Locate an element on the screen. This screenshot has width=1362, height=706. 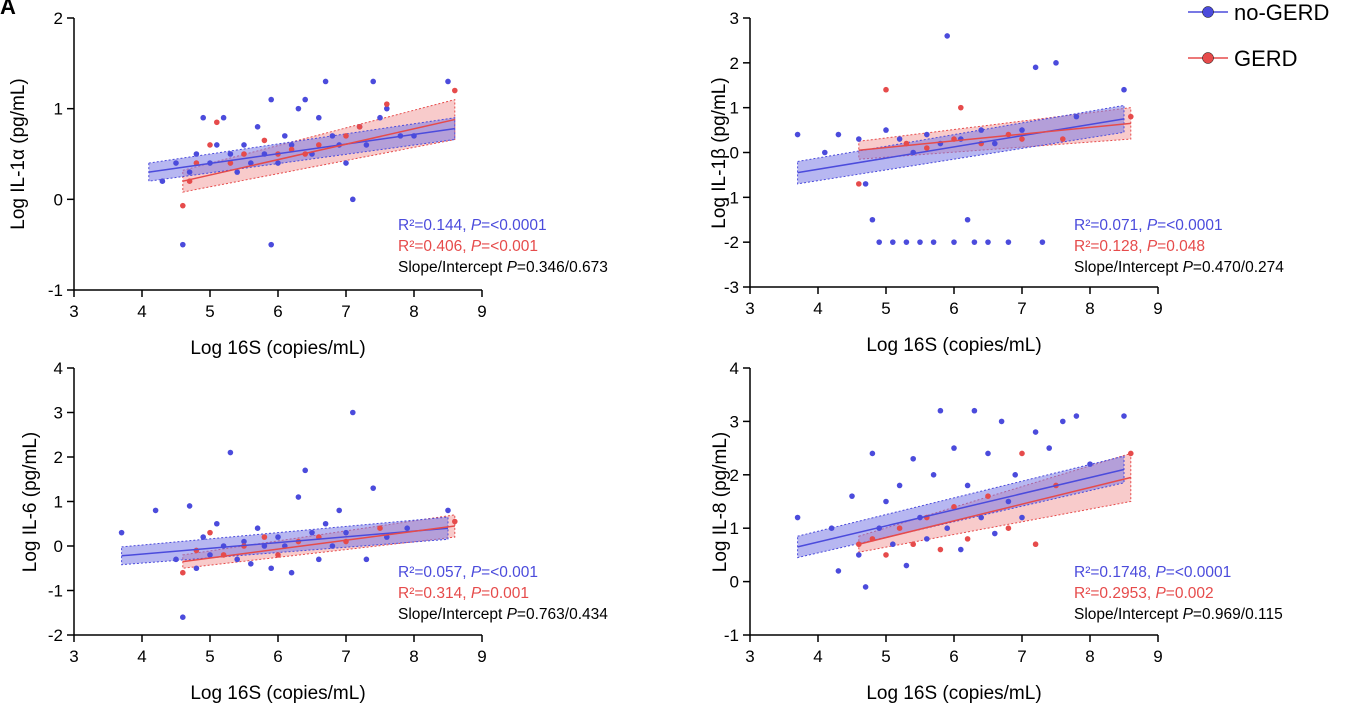
x-tick-label: 8 is located at coordinates (413, 656).